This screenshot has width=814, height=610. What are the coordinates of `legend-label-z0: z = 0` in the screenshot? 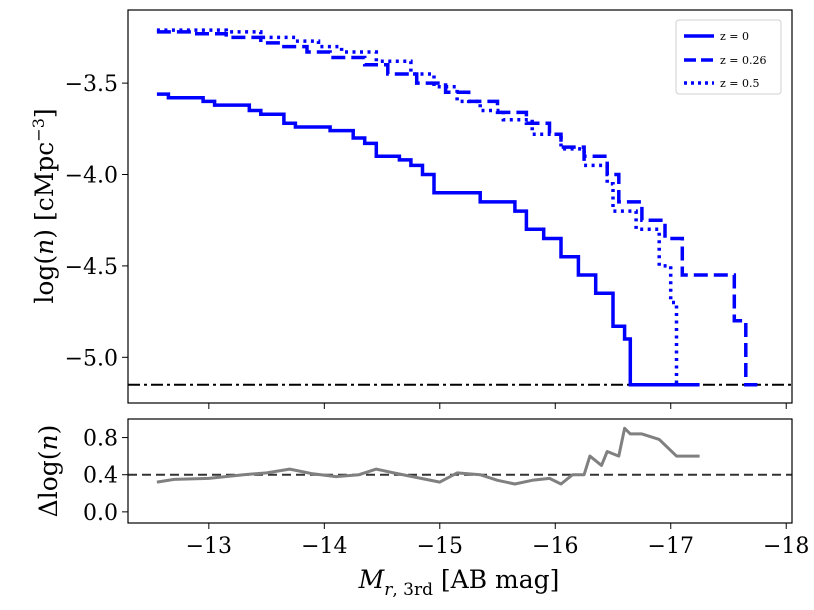 It's located at (734, 36).